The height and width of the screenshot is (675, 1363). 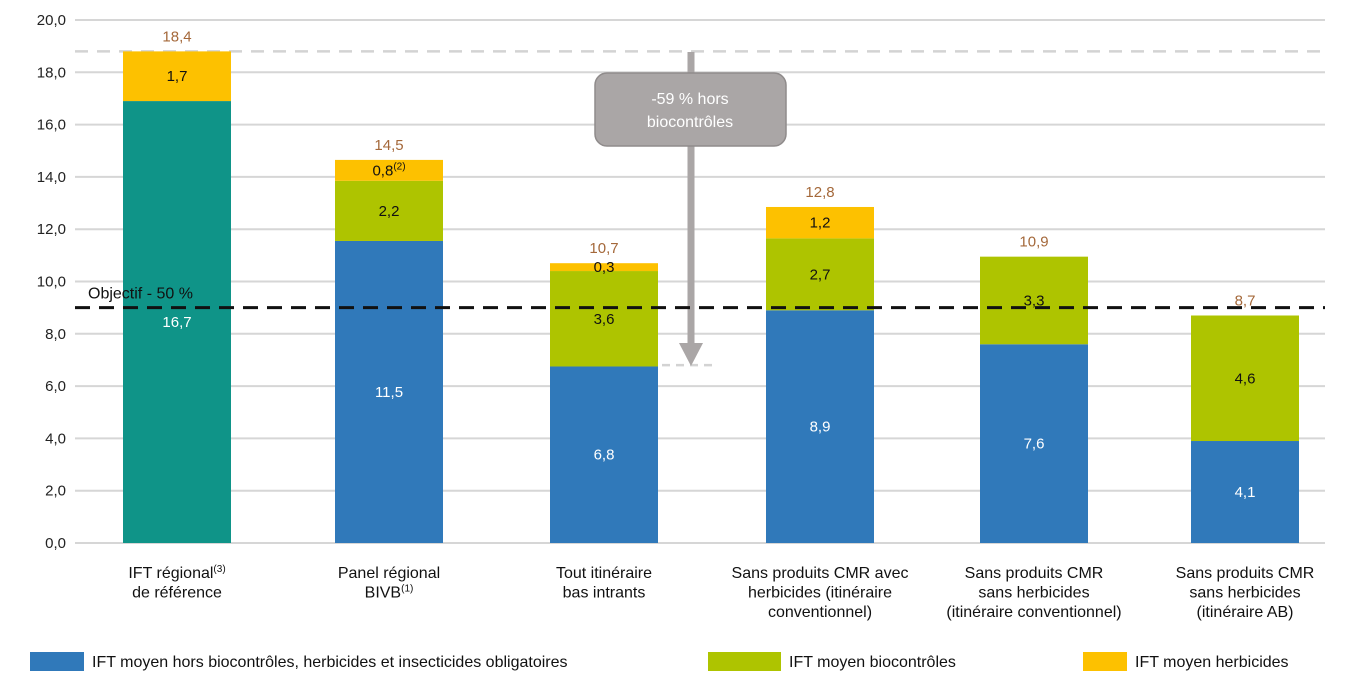 What do you see at coordinates (1245, 300) in the screenshot?
I see `total-value-label: 8,7` at bounding box center [1245, 300].